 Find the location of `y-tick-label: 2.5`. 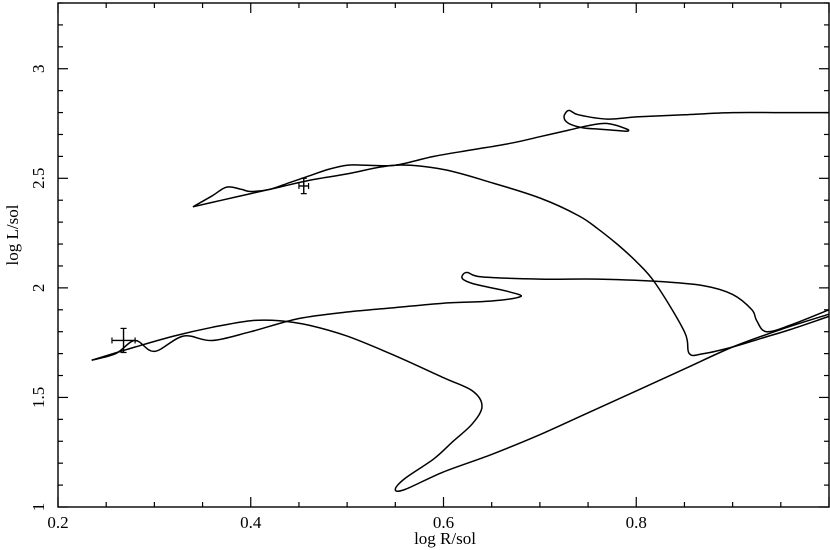

y-tick-label: 2.5 is located at coordinates (38, 178).